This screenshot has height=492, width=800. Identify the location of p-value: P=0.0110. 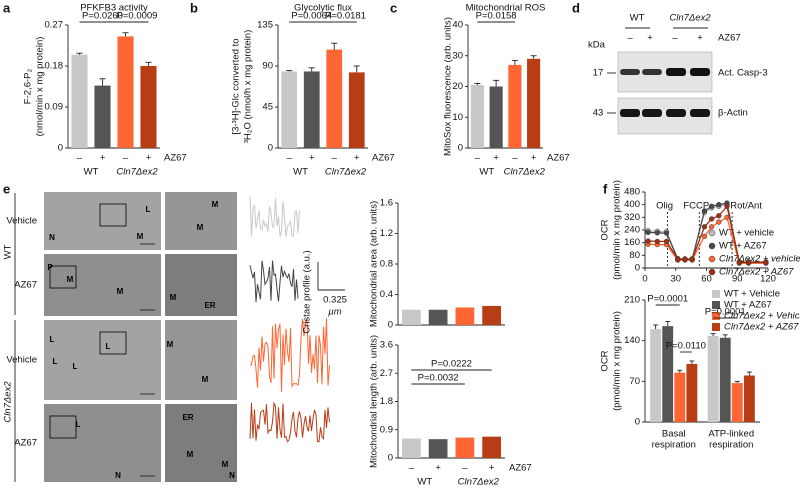
(686, 346).